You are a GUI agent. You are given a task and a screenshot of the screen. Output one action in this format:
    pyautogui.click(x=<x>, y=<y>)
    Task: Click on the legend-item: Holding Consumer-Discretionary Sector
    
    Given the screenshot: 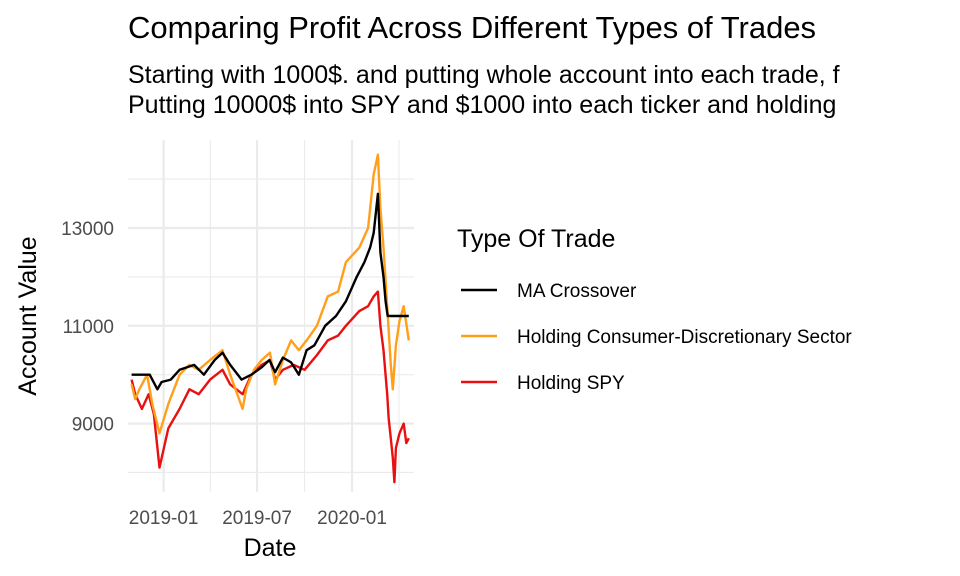 What is the action you would take?
    pyautogui.click(x=656, y=337)
    